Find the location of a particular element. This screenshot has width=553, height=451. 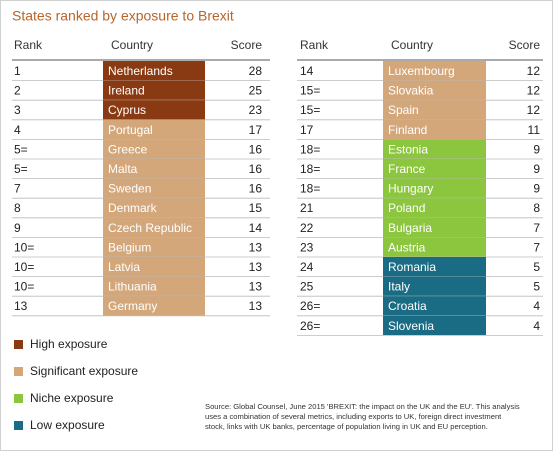

country: Spain is located at coordinates (403, 110).